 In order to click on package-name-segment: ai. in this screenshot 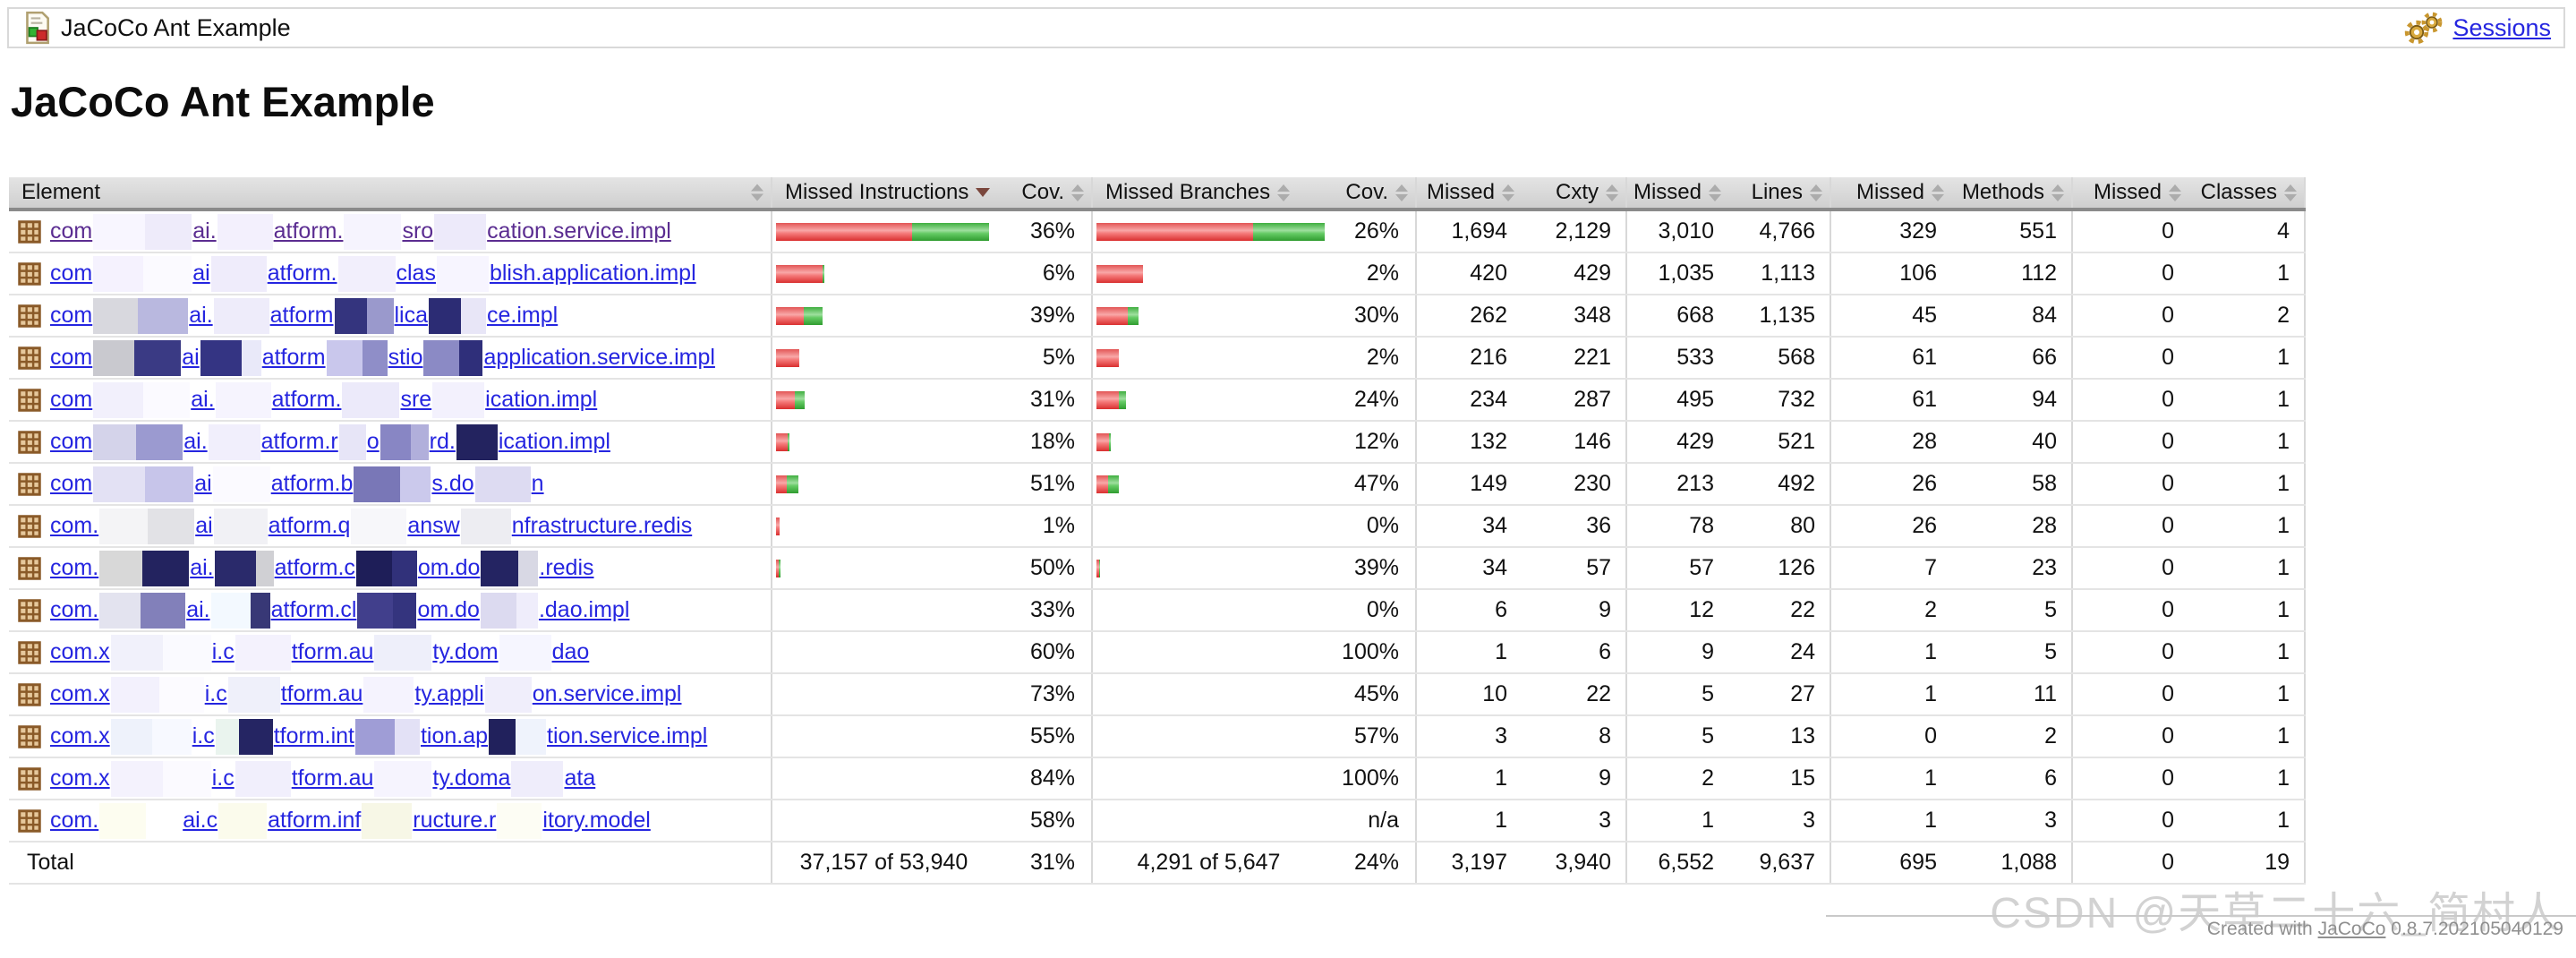, I will do `click(202, 567)`.